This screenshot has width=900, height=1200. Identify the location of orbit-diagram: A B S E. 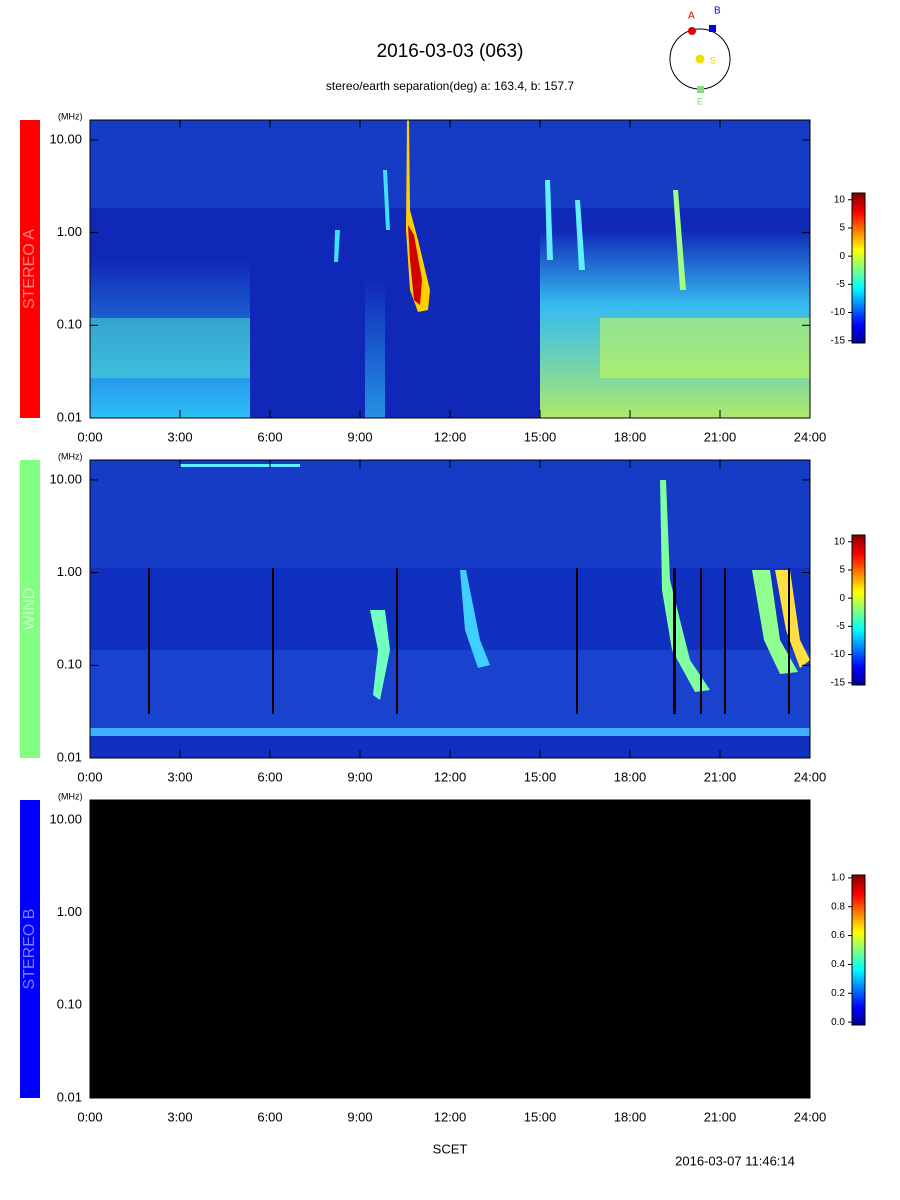
(700, 56).